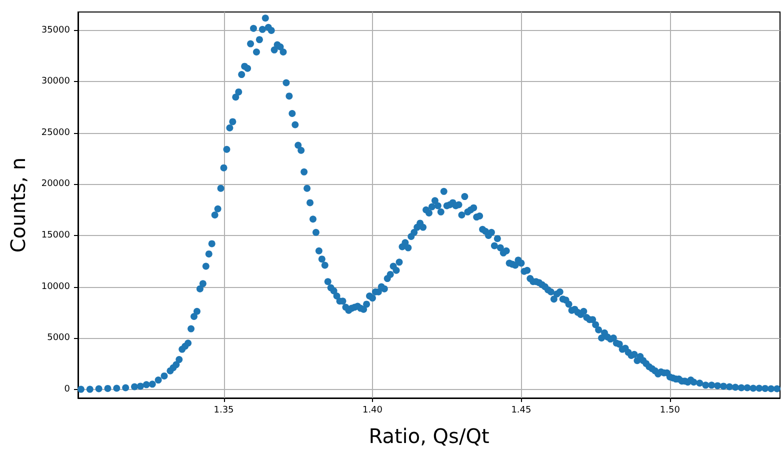 This screenshot has width=781, height=451. What do you see at coordinates (58, 338) in the screenshot?
I see `y-tick-label: 5000` at bounding box center [58, 338].